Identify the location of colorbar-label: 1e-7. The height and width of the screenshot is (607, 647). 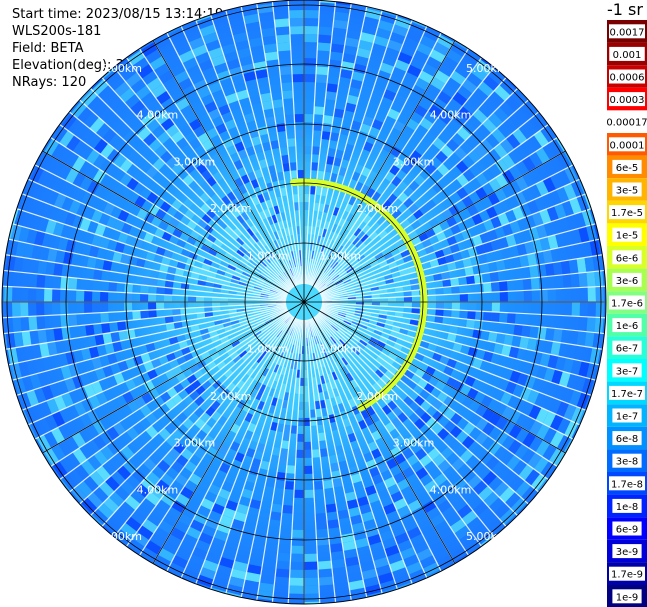
(627, 417).